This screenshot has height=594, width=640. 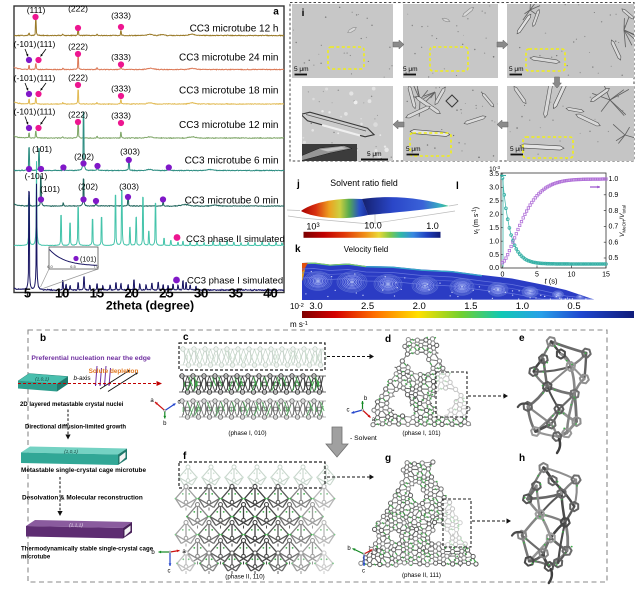 What do you see at coordinates (114, 371) in the screenshot?
I see `svg-text: Solute depletion` at bounding box center [114, 371].